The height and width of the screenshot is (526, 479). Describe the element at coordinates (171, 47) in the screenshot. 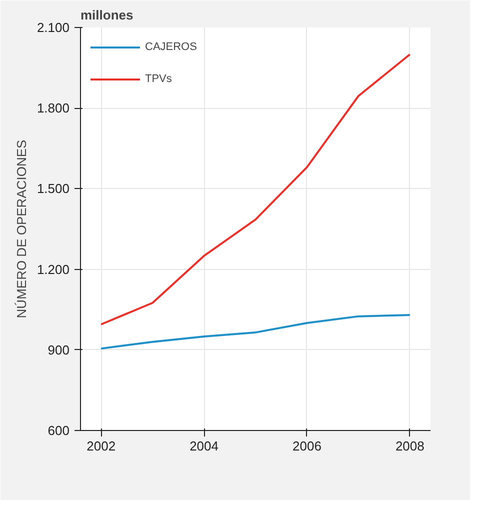

I see `legend-label: CAJEROS` at that location.